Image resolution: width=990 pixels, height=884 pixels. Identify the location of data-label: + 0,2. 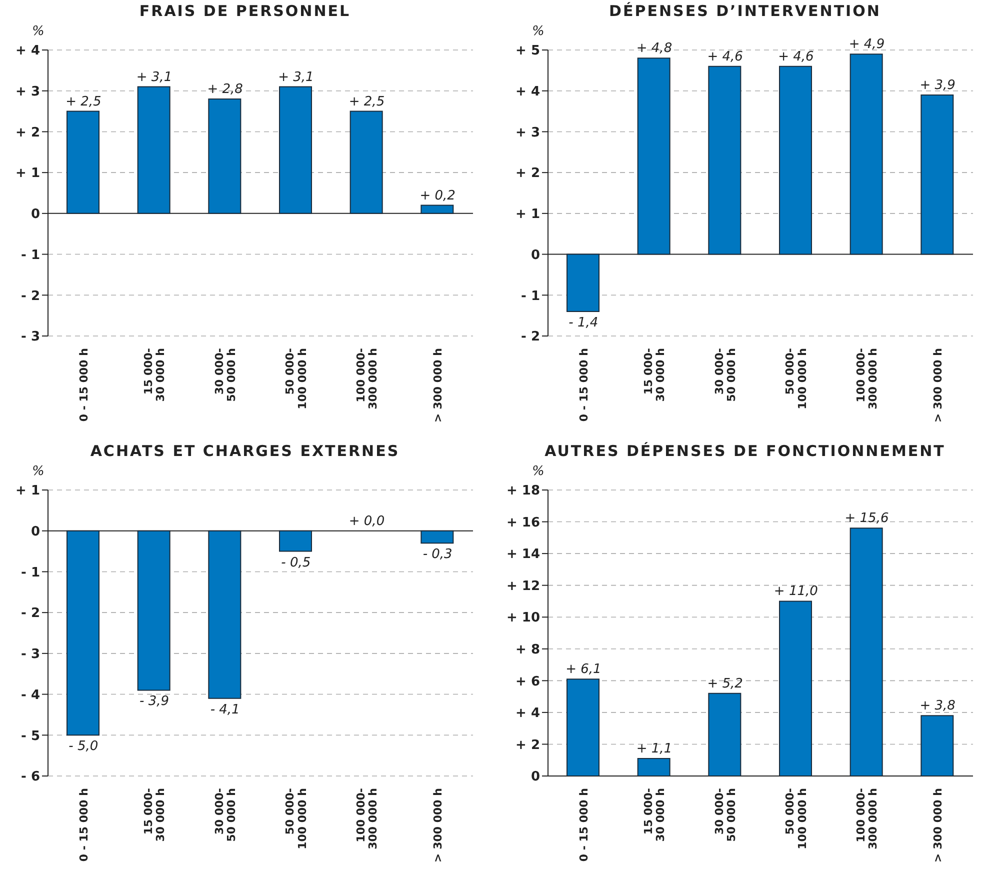
(438, 196).